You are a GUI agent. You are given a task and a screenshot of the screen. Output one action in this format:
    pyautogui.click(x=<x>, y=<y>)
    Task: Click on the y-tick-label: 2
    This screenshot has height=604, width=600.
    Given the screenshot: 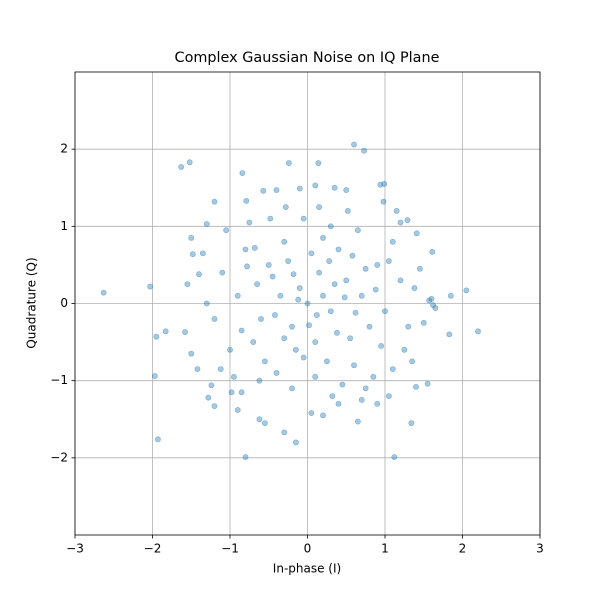 What is the action you would take?
    pyautogui.click(x=64, y=149)
    